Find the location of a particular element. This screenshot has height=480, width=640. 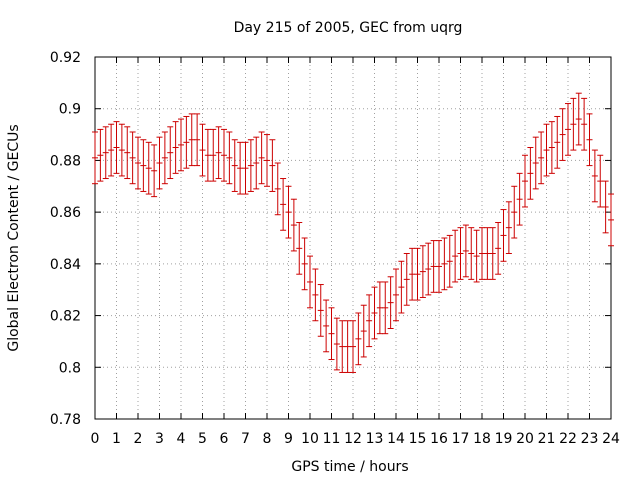

x-tick-label: 13 is located at coordinates (375, 439).